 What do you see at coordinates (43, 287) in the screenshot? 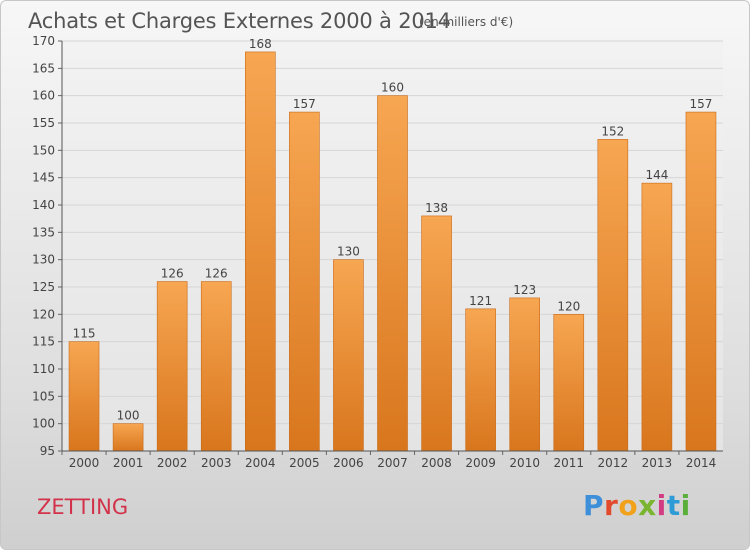
I see `y-tick-label: 125` at bounding box center [43, 287].